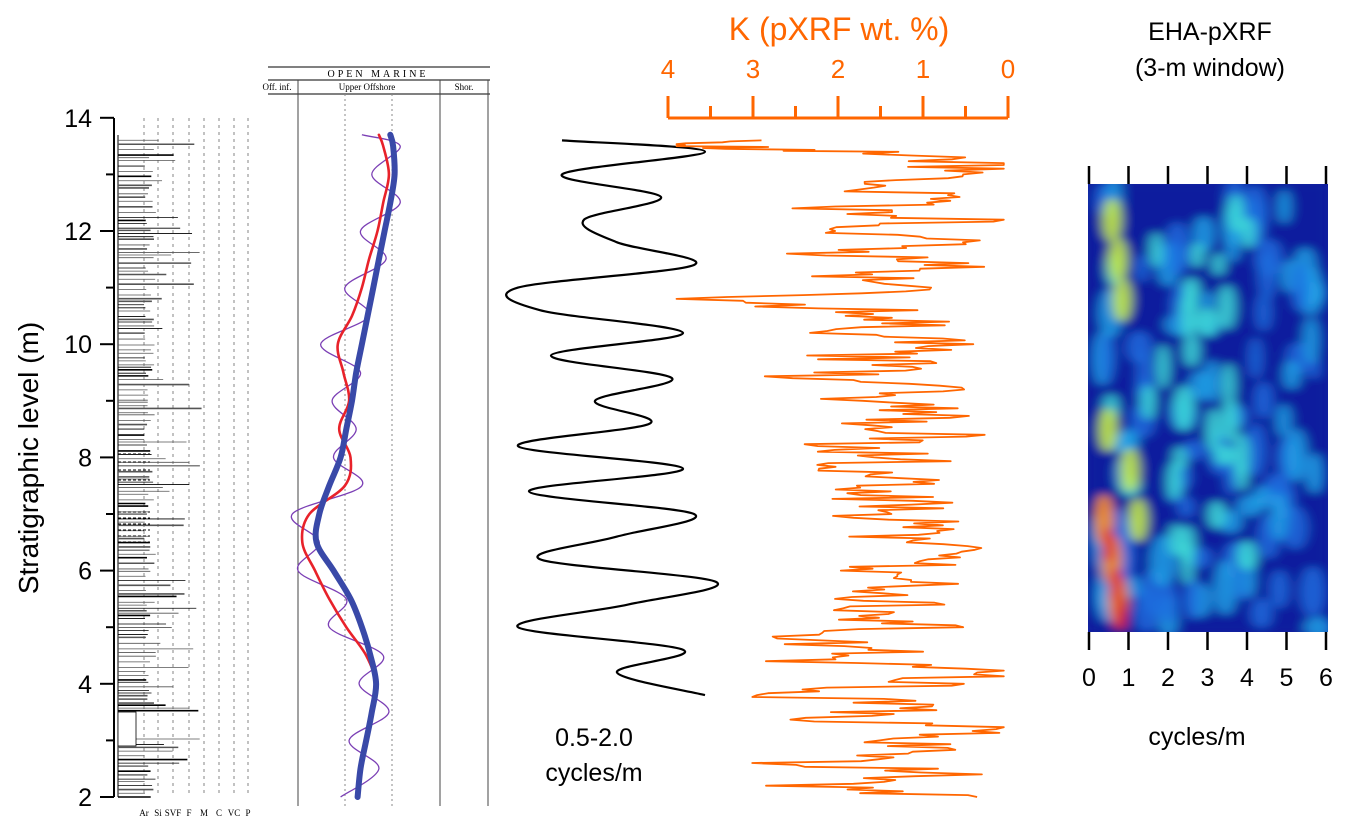 The height and width of the screenshot is (820, 1349). I want to click on grain-size-label: Si, so click(158, 813).